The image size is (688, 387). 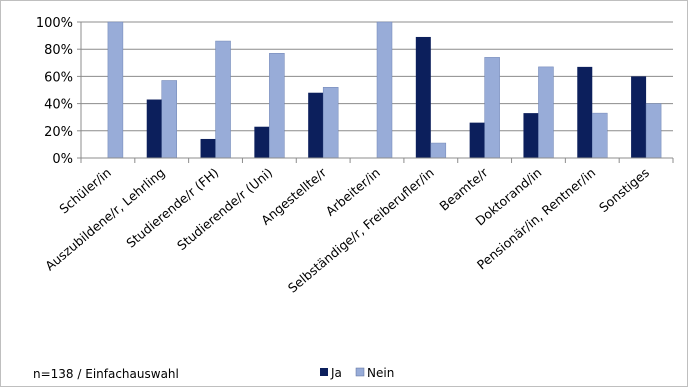 What do you see at coordinates (58, 77) in the screenshot?
I see `y-tick-label: 60%` at bounding box center [58, 77].